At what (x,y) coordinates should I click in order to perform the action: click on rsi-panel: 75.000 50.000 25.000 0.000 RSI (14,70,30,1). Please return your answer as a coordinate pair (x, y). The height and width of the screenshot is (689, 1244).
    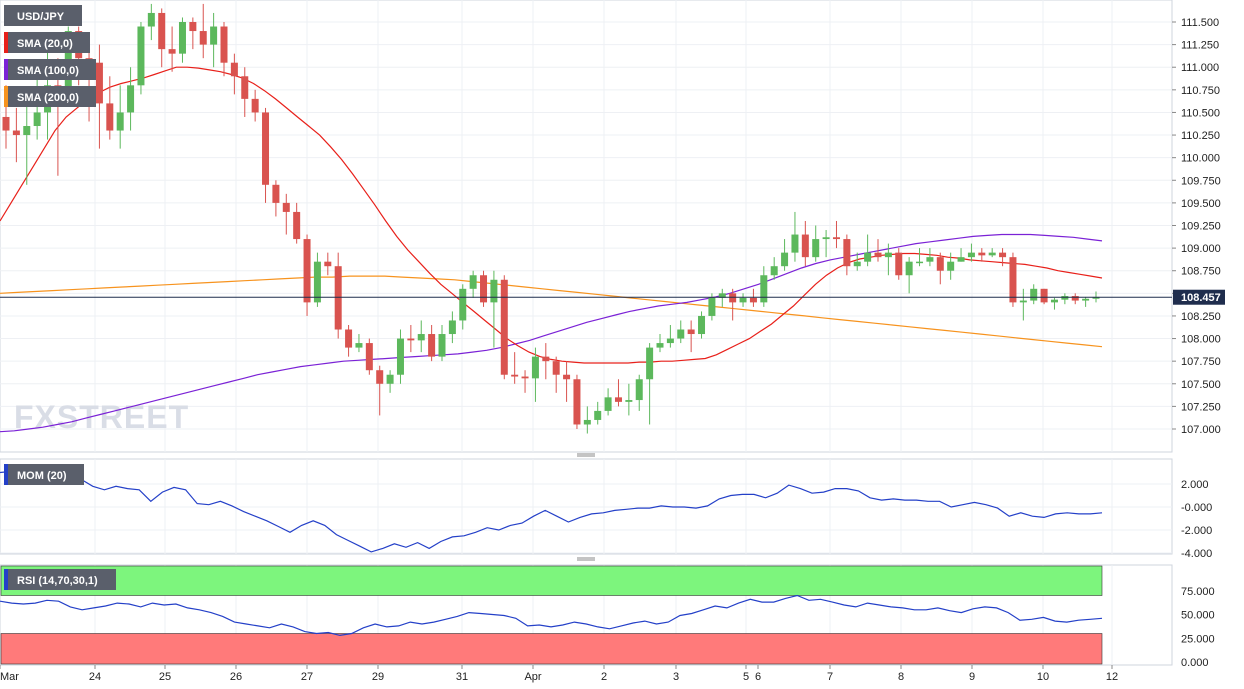
    Looking at the image, I should click on (607, 616).